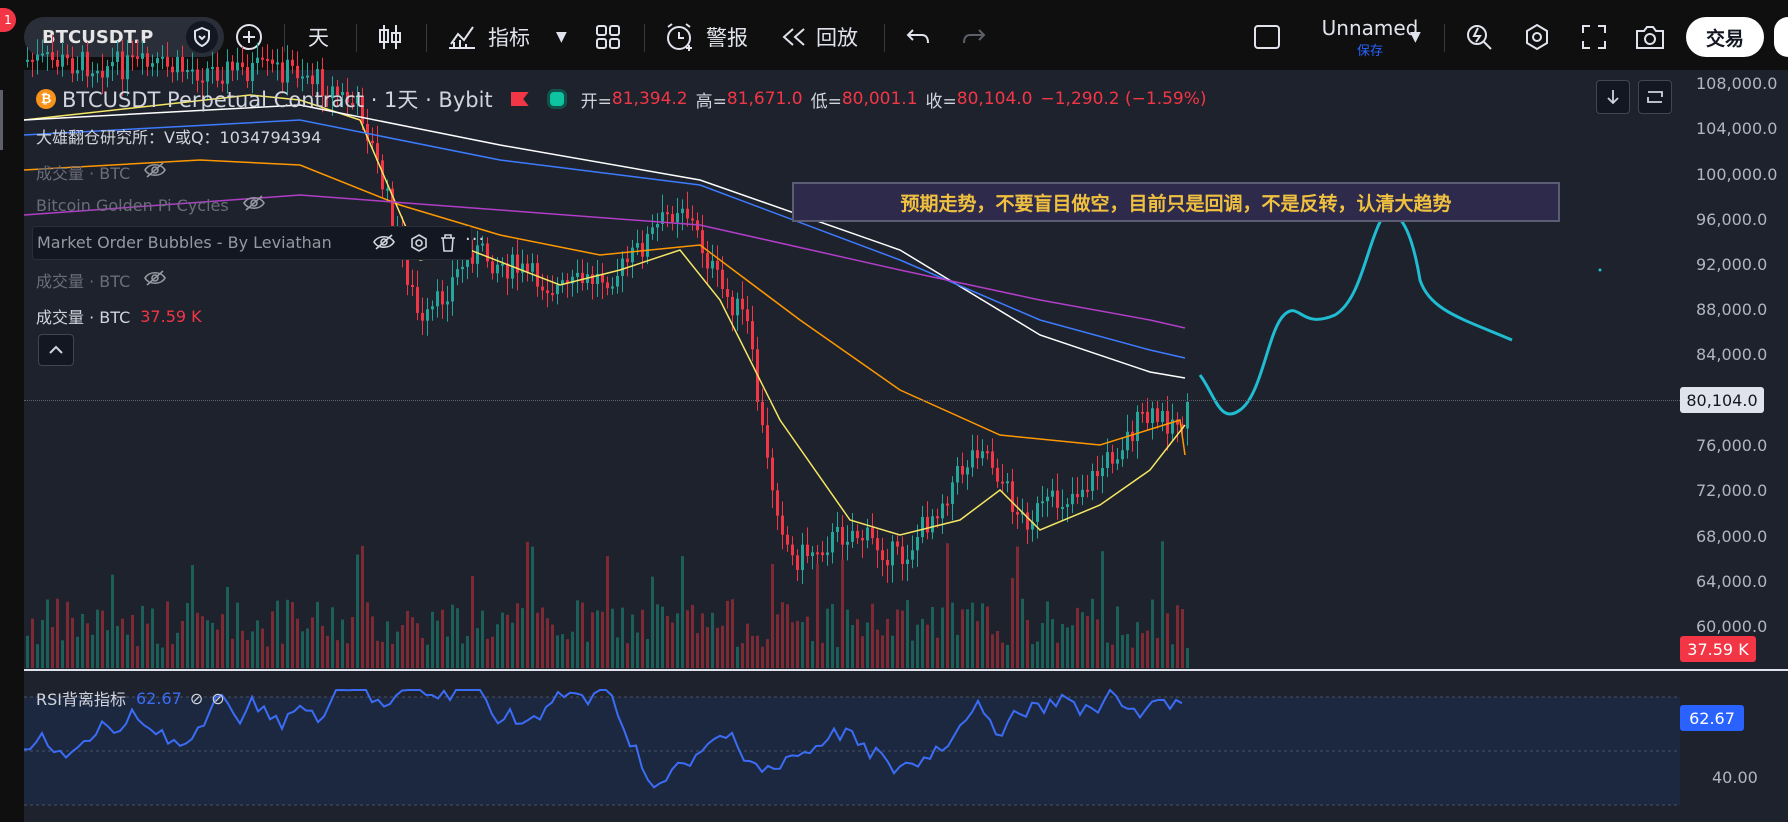 The width and height of the screenshot is (1788, 822). What do you see at coordinates (249, 37) in the screenshot?
I see `add-symbol-button` at bounding box center [249, 37].